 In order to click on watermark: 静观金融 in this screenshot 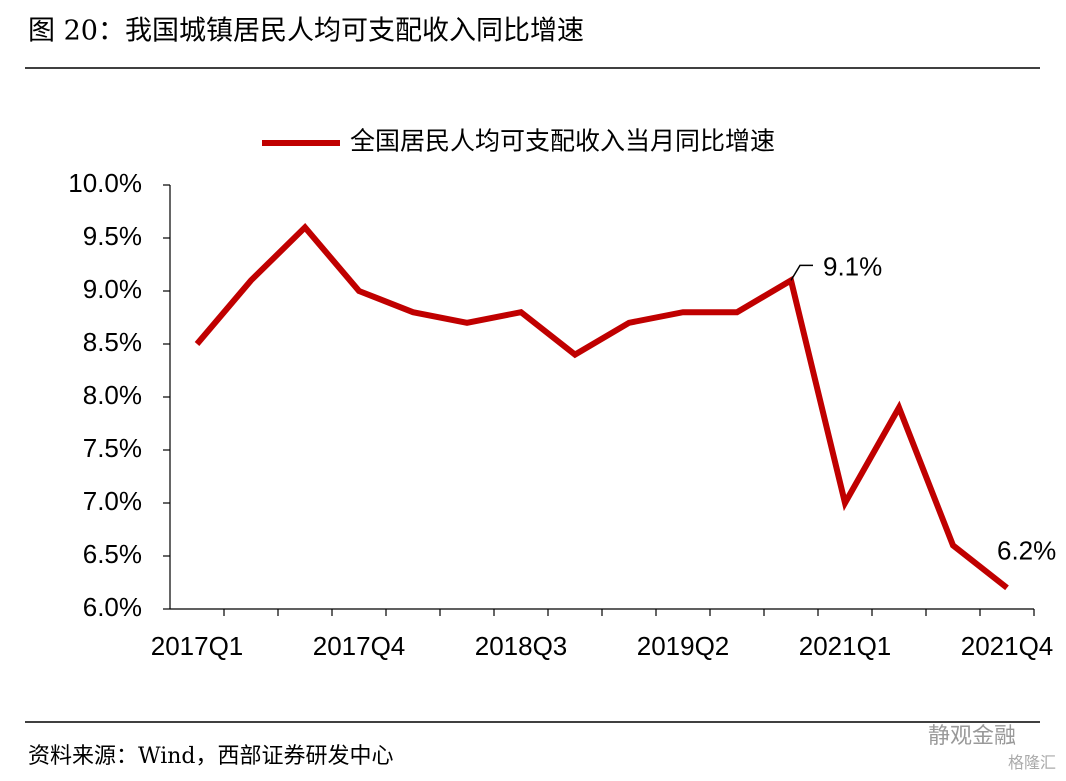, I will do `click(972, 735)`.